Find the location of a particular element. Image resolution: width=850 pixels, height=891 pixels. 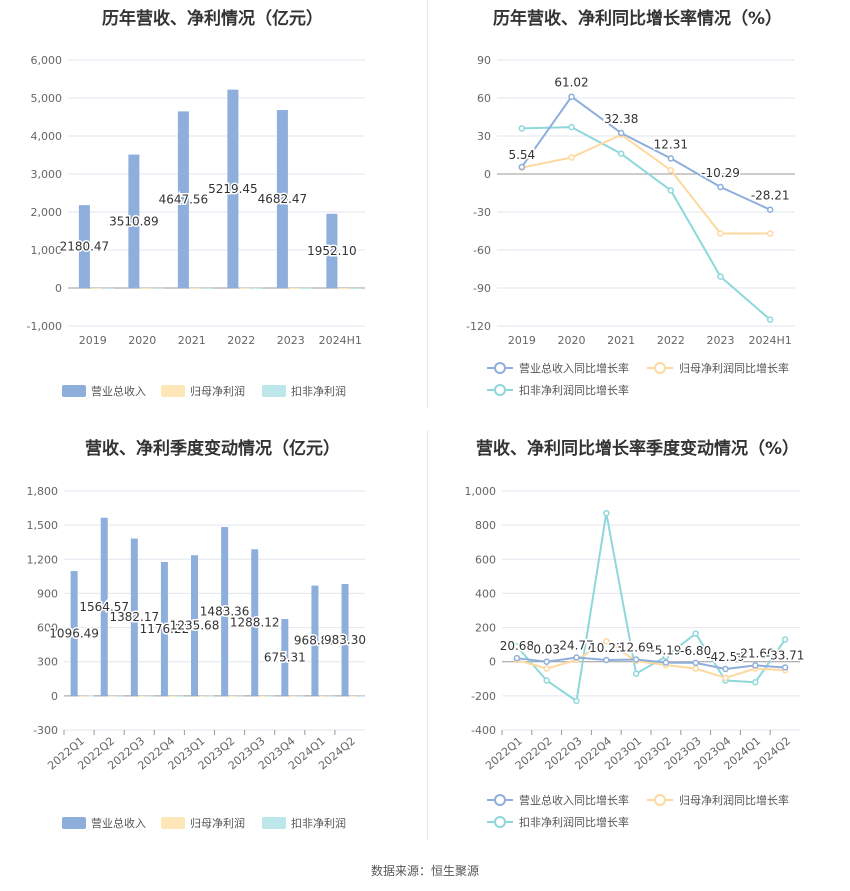

y-tick-label: -300 is located at coordinates (45, 730).